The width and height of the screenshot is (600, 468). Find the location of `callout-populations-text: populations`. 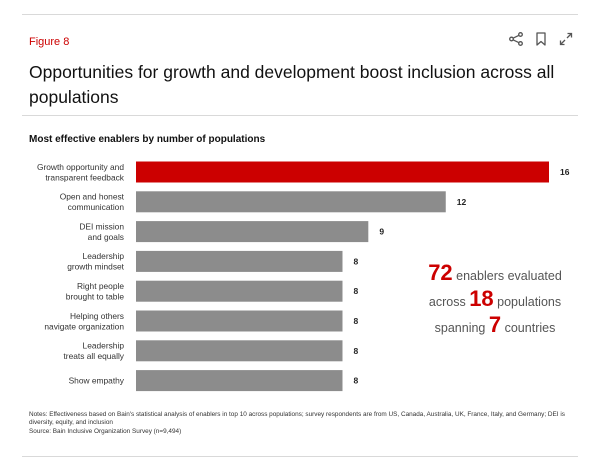

callout-populations-text: populations is located at coordinates (529, 302).